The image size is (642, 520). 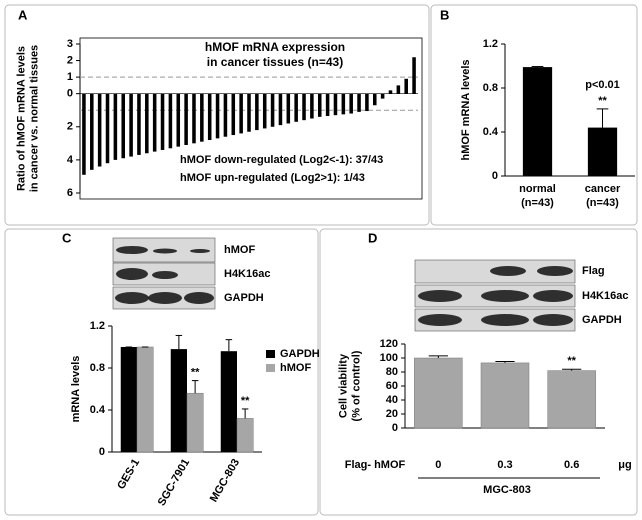 What do you see at coordinates (275, 47) in the screenshot?
I see `chart-title: hMOF mRNA expression` at bounding box center [275, 47].